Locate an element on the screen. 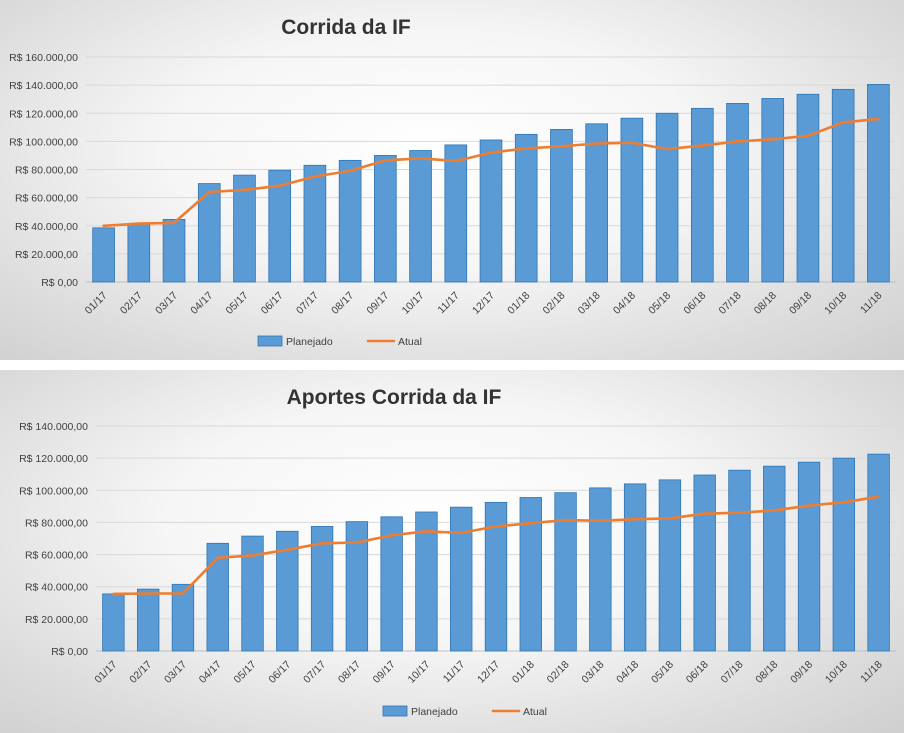 Image resolution: width=910 pixels, height=733 pixels. x-tick-label: 03/18 is located at coordinates (592, 672).